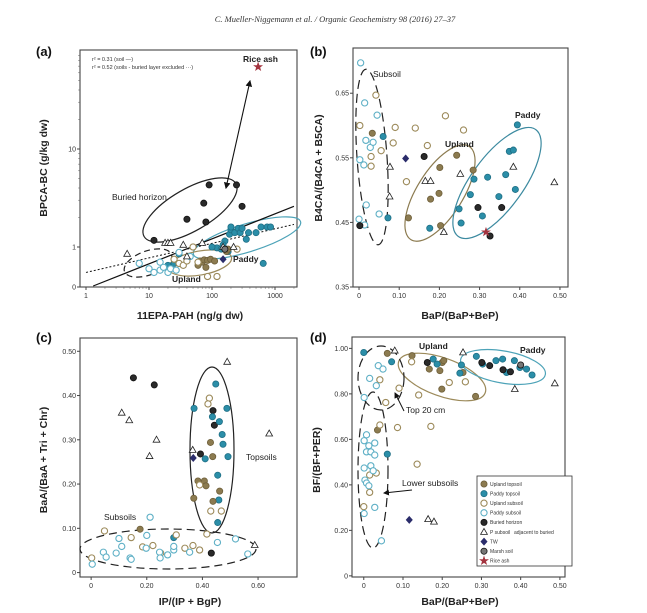 This screenshot has height=613, width=647. What do you see at coordinates (500, 562) in the screenshot?
I see `legend-label: Rice ash` at bounding box center [500, 562].